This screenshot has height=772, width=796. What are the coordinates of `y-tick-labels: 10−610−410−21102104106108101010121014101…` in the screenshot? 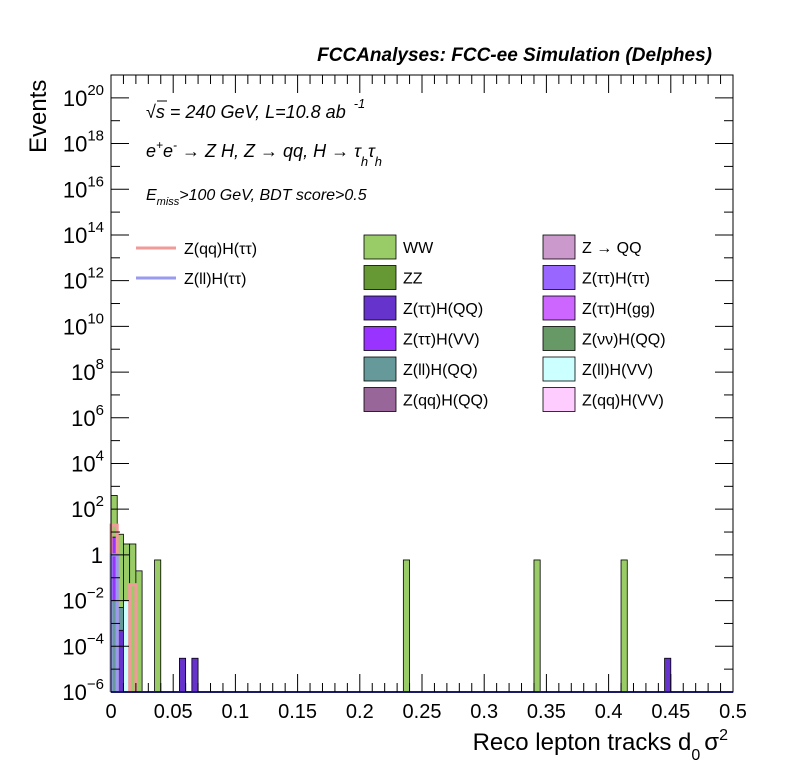 It's located at (83, 393).